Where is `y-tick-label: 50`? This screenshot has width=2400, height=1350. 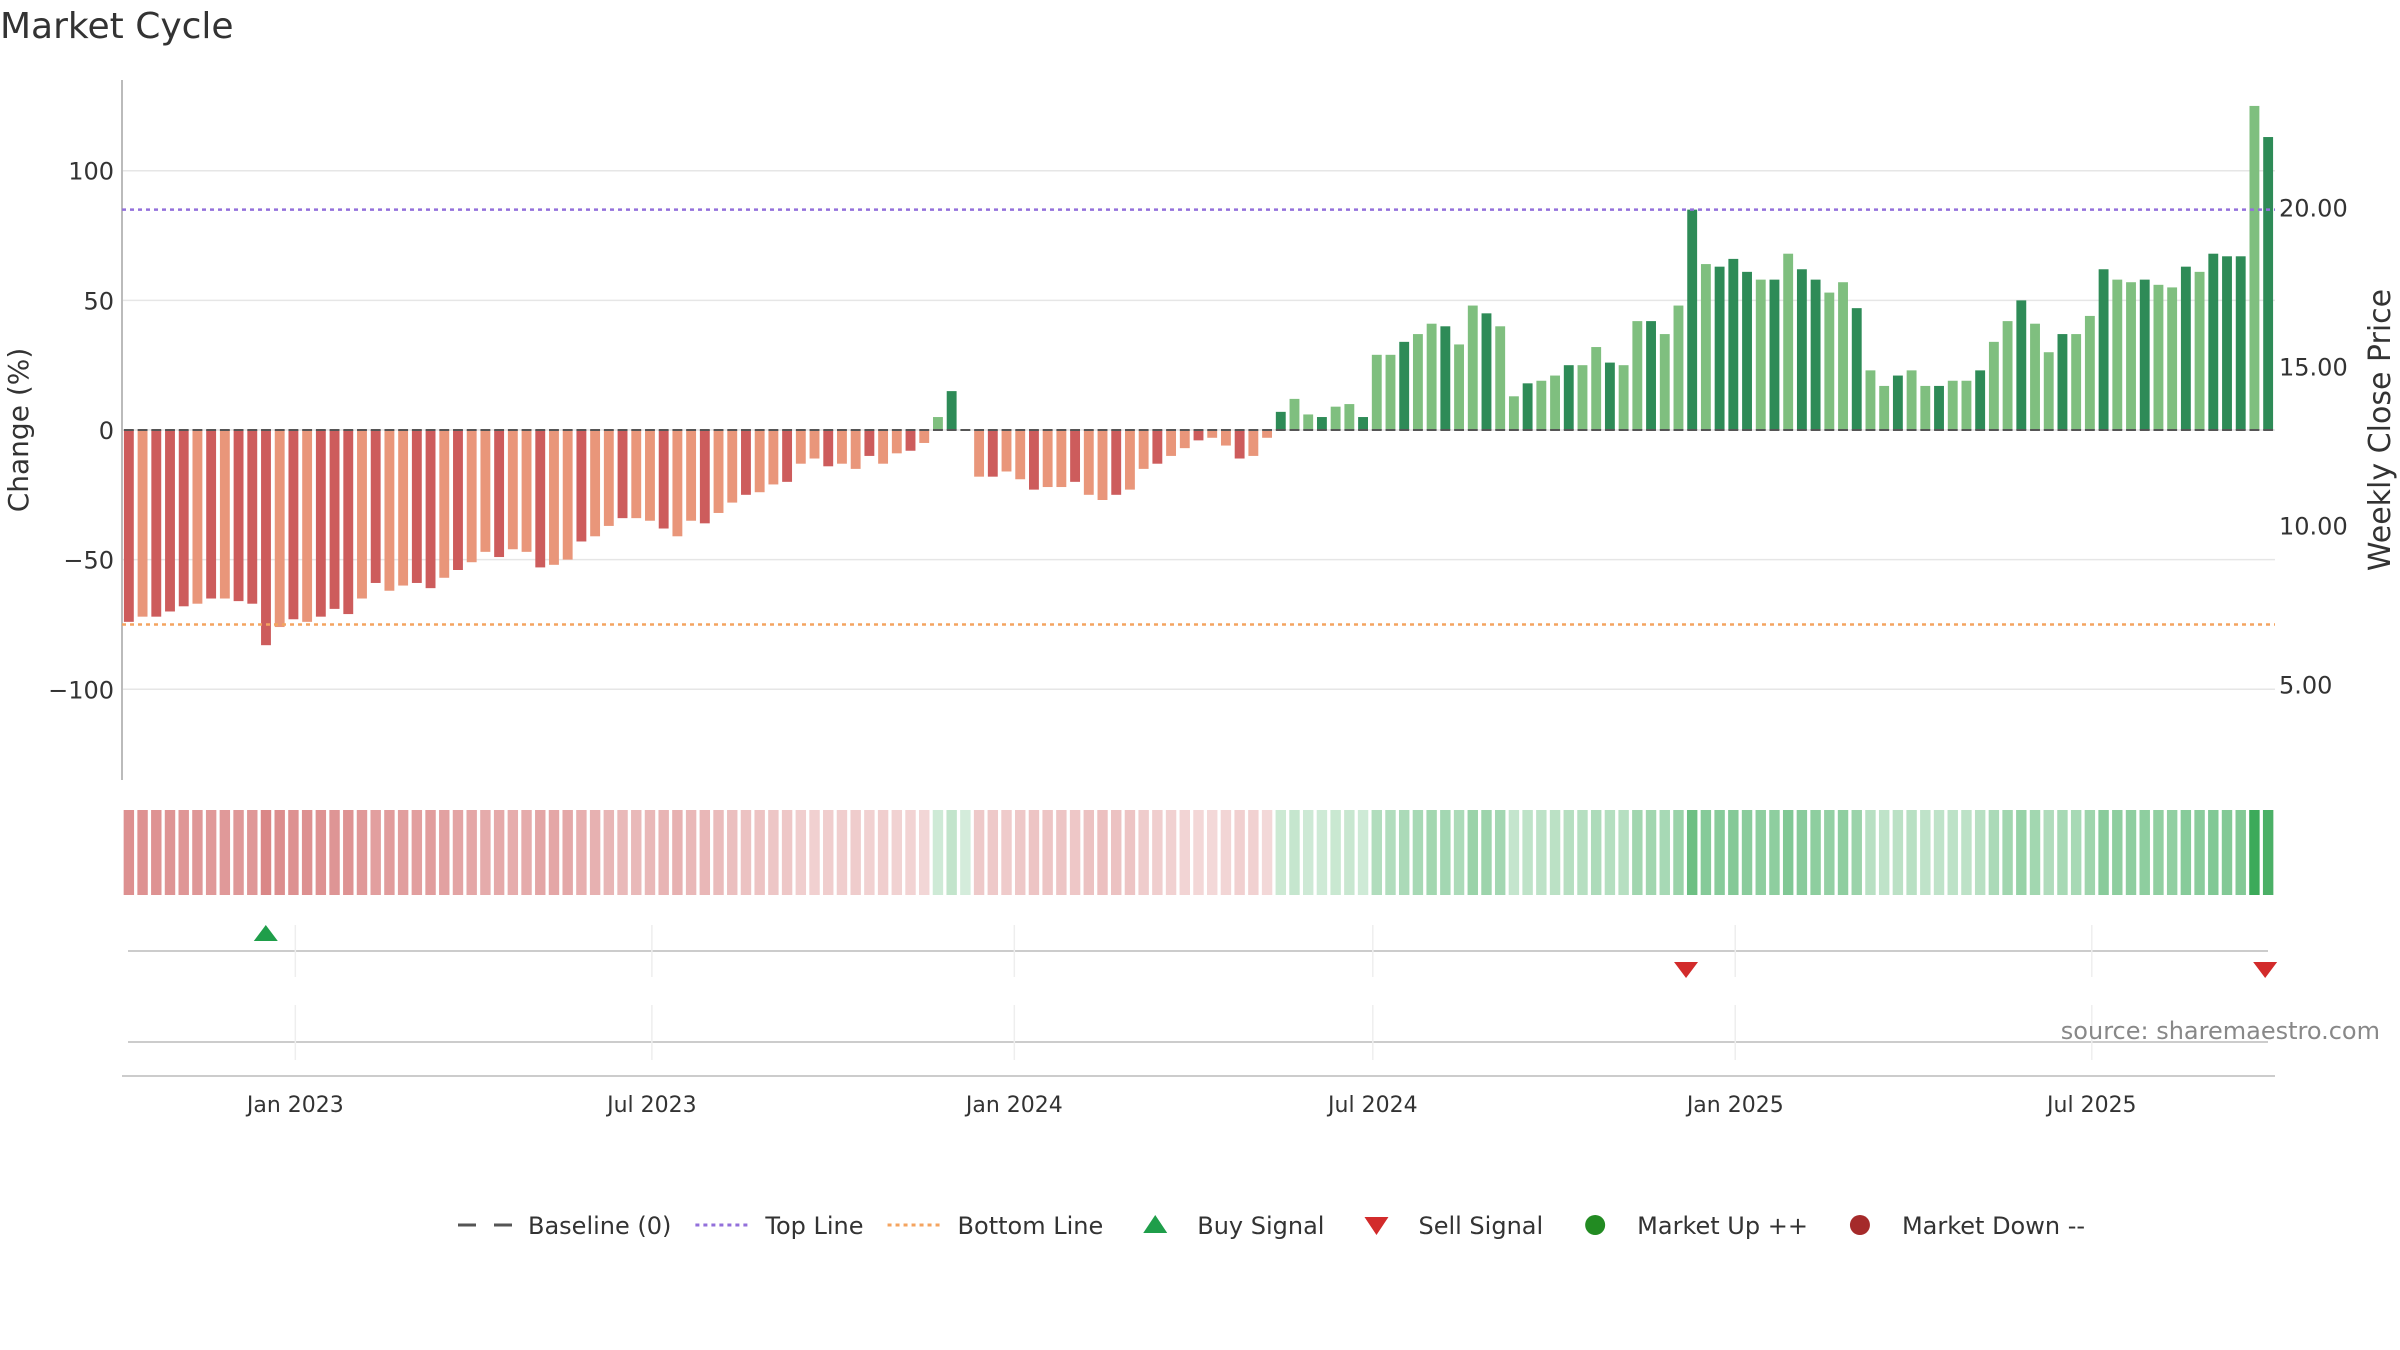 y-tick-label: 50 is located at coordinates (98, 301).